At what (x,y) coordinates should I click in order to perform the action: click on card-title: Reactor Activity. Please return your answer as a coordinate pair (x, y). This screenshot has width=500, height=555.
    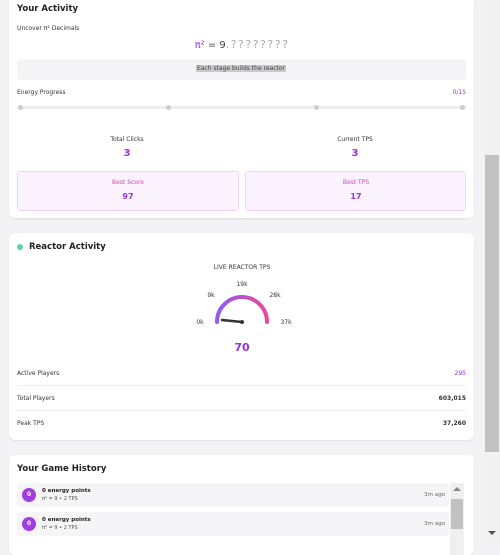
    Looking at the image, I should click on (67, 247).